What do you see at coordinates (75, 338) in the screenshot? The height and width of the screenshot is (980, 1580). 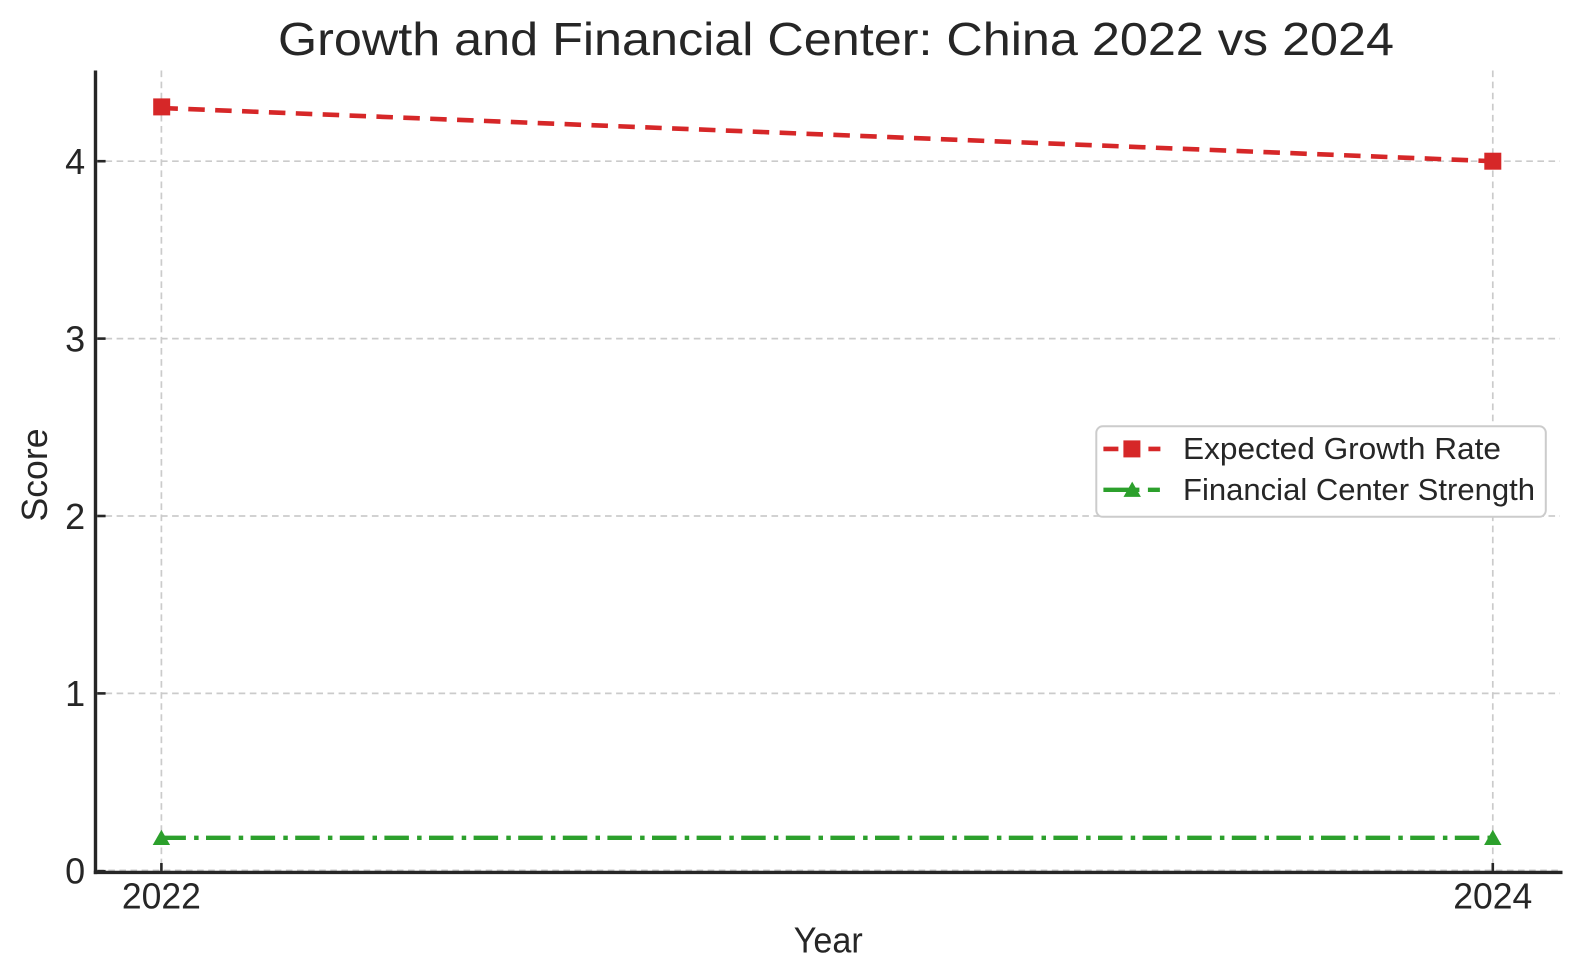 I see `svg-text: 3` at bounding box center [75, 338].